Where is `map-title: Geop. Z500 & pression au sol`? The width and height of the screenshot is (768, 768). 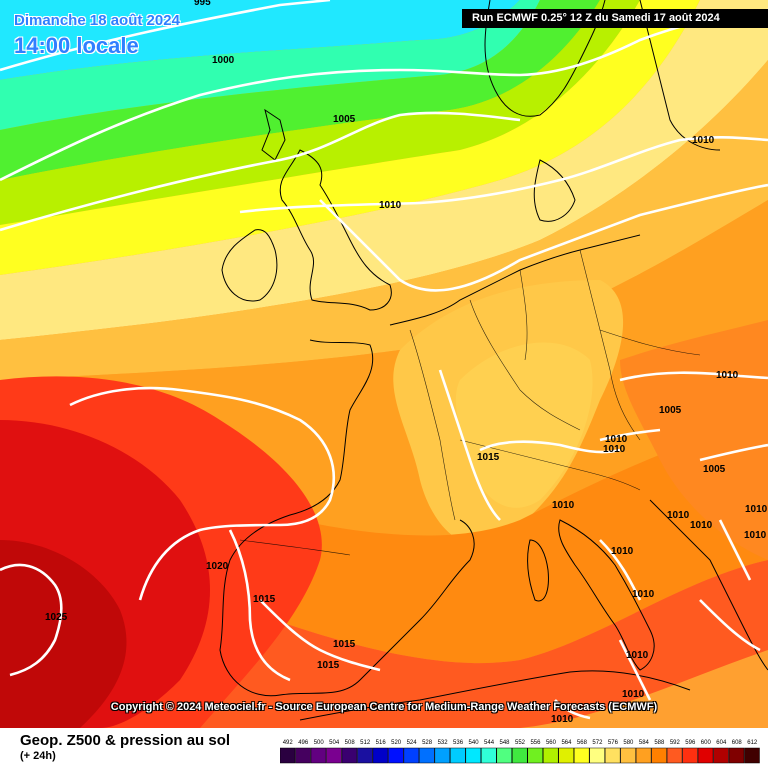
map-title: Geop. Z500 & pression au sol is located at coordinates (125, 740).